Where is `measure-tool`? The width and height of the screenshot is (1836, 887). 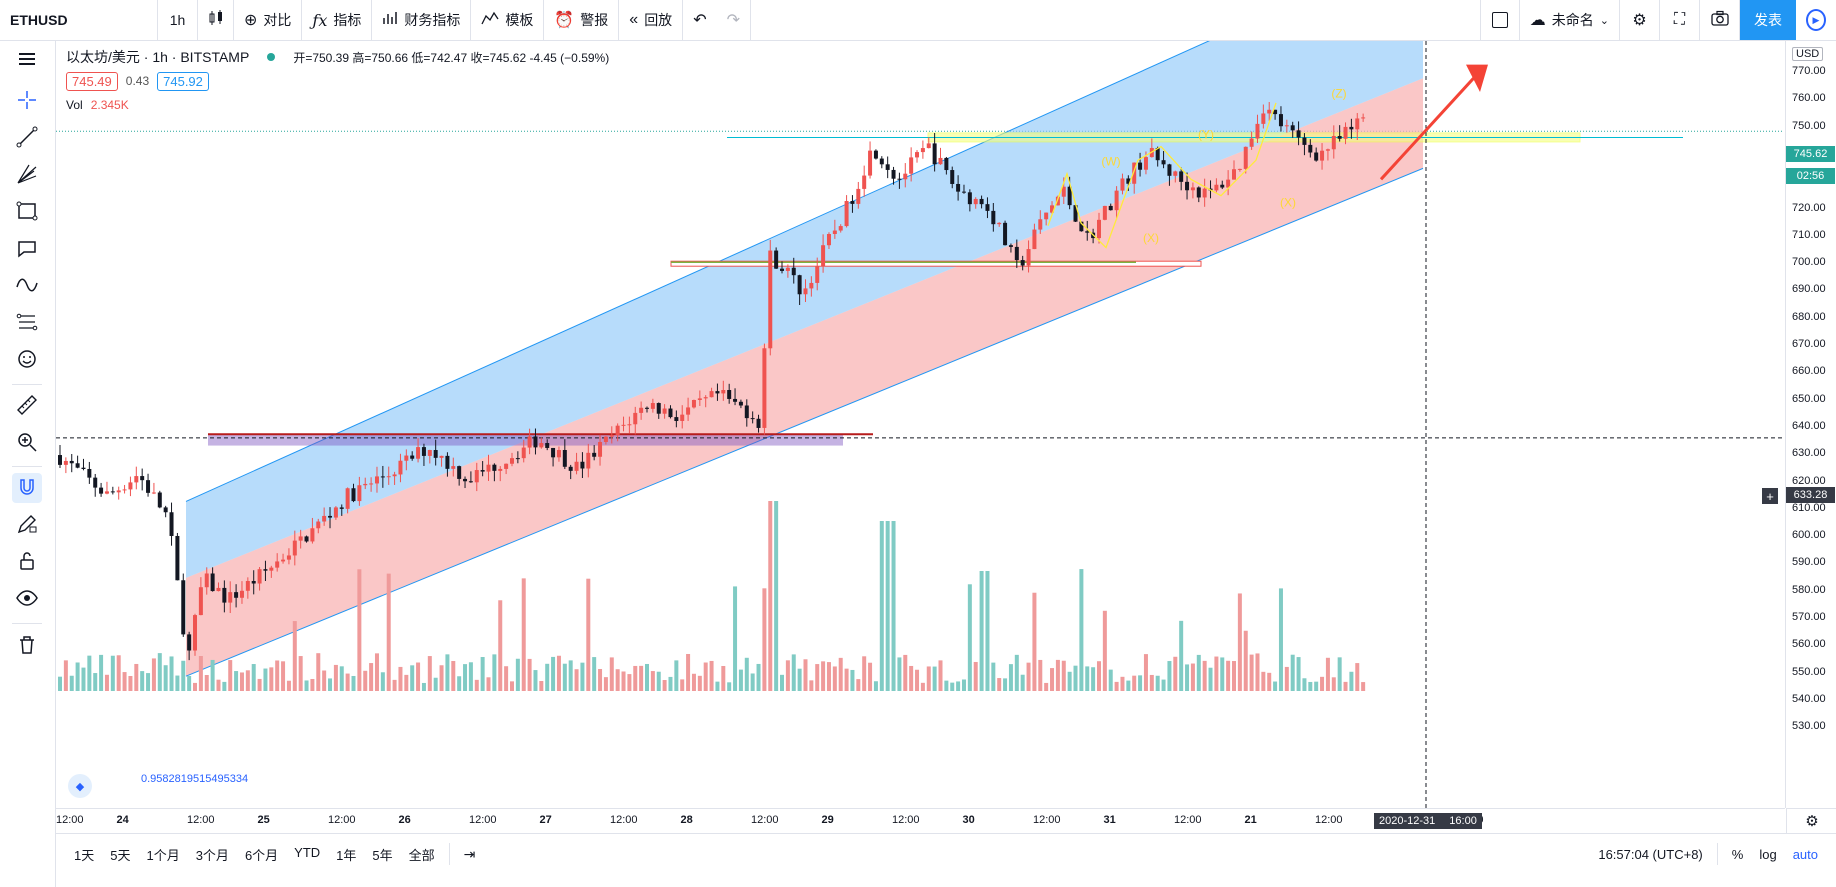 measure-tool is located at coordinates (27, 406).